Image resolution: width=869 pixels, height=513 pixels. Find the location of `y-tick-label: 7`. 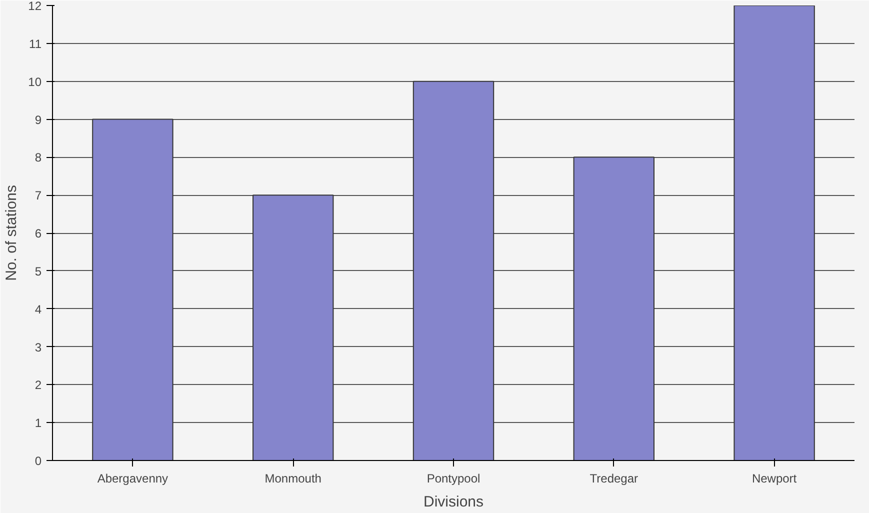

y-tick-label: 7 is located at coordinates (38, 195).